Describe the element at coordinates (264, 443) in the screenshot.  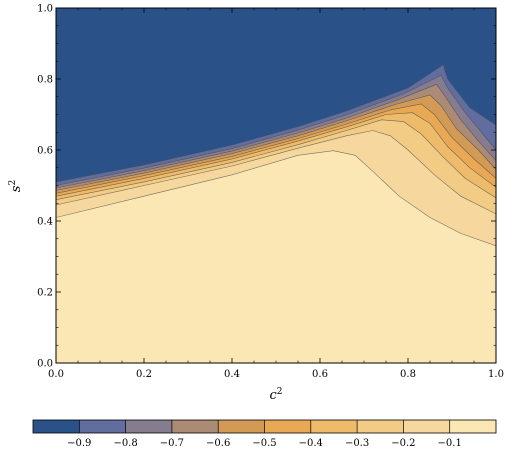
I see `colorbar-tick-label: −0.5` at that location.